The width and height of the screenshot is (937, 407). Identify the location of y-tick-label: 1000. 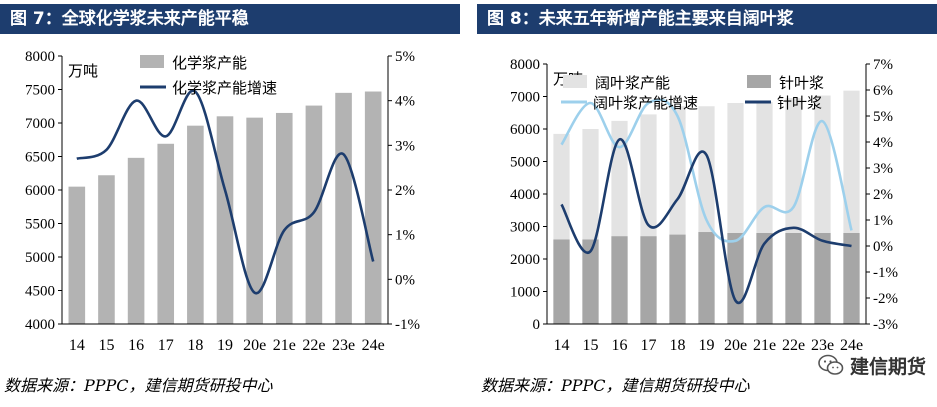
(525, 293).